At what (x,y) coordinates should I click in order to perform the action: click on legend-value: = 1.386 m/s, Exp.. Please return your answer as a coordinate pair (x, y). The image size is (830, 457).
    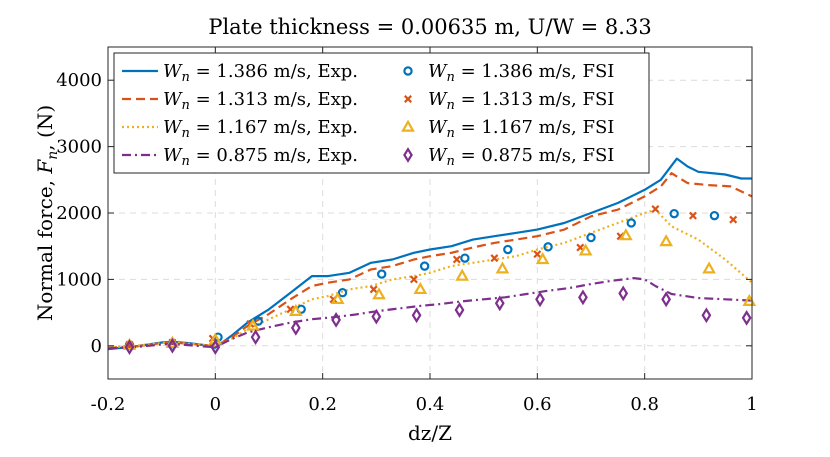
    Looking at the image, I should click on (274, 71).